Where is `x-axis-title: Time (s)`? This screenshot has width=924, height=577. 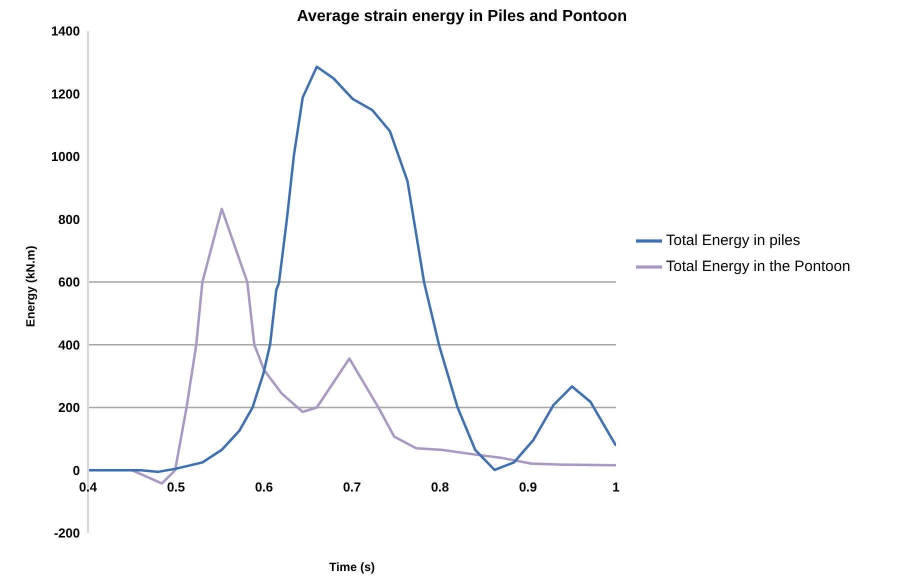 x-axis-title: Time (s) is located at coordinates (352, 567).